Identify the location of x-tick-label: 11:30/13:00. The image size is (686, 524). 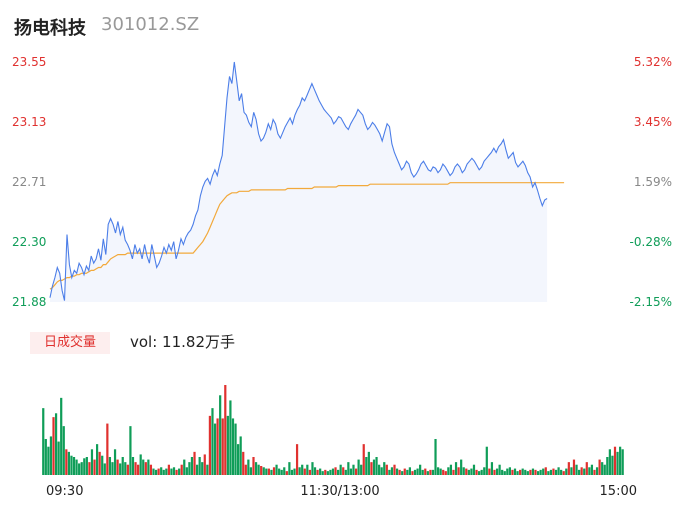
(339, 491).